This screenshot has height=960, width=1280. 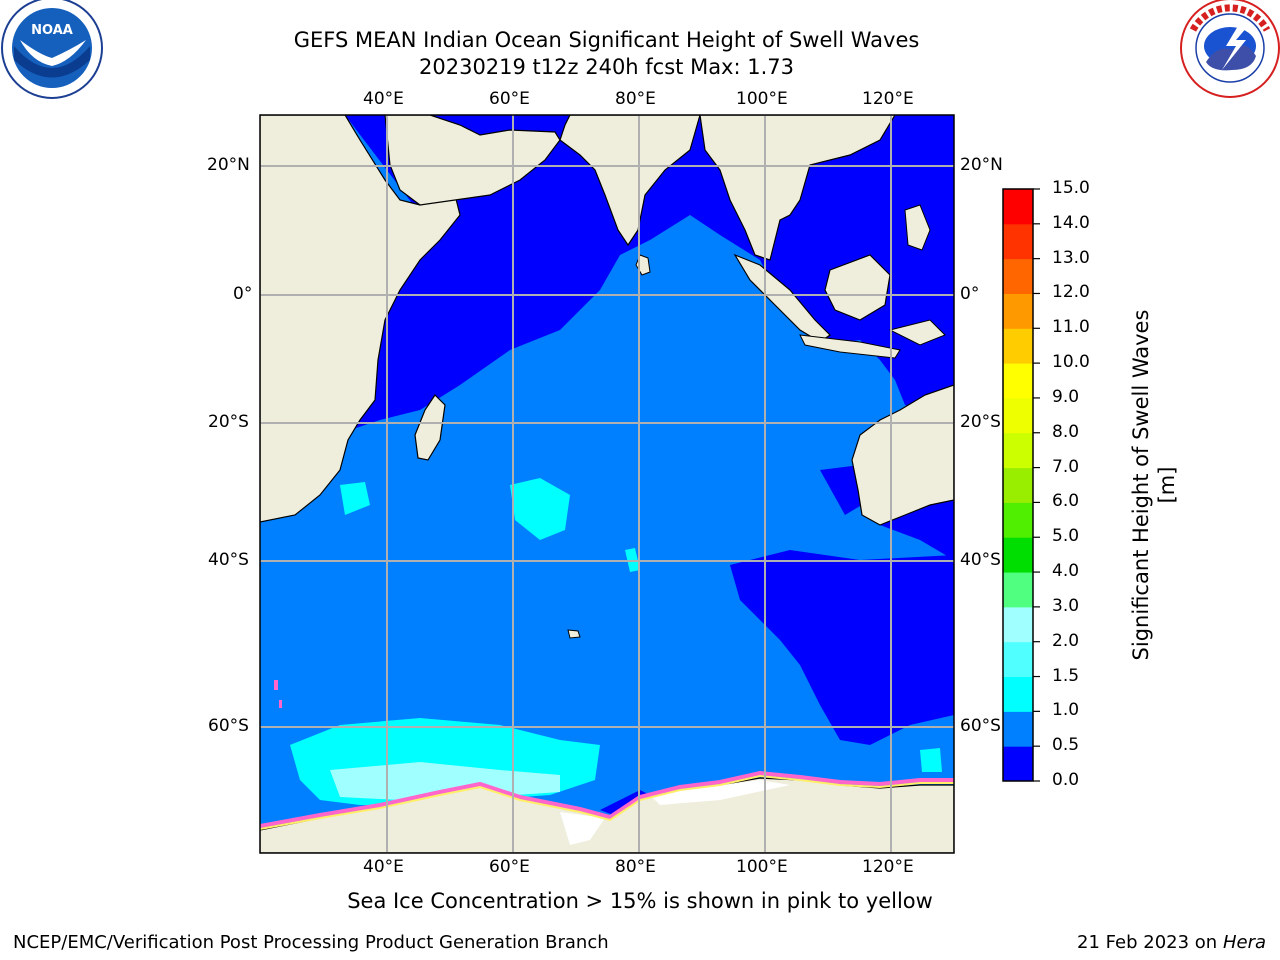 I want to click on colorbar-tick-label: 5.0, so click(x=1066, y=536).